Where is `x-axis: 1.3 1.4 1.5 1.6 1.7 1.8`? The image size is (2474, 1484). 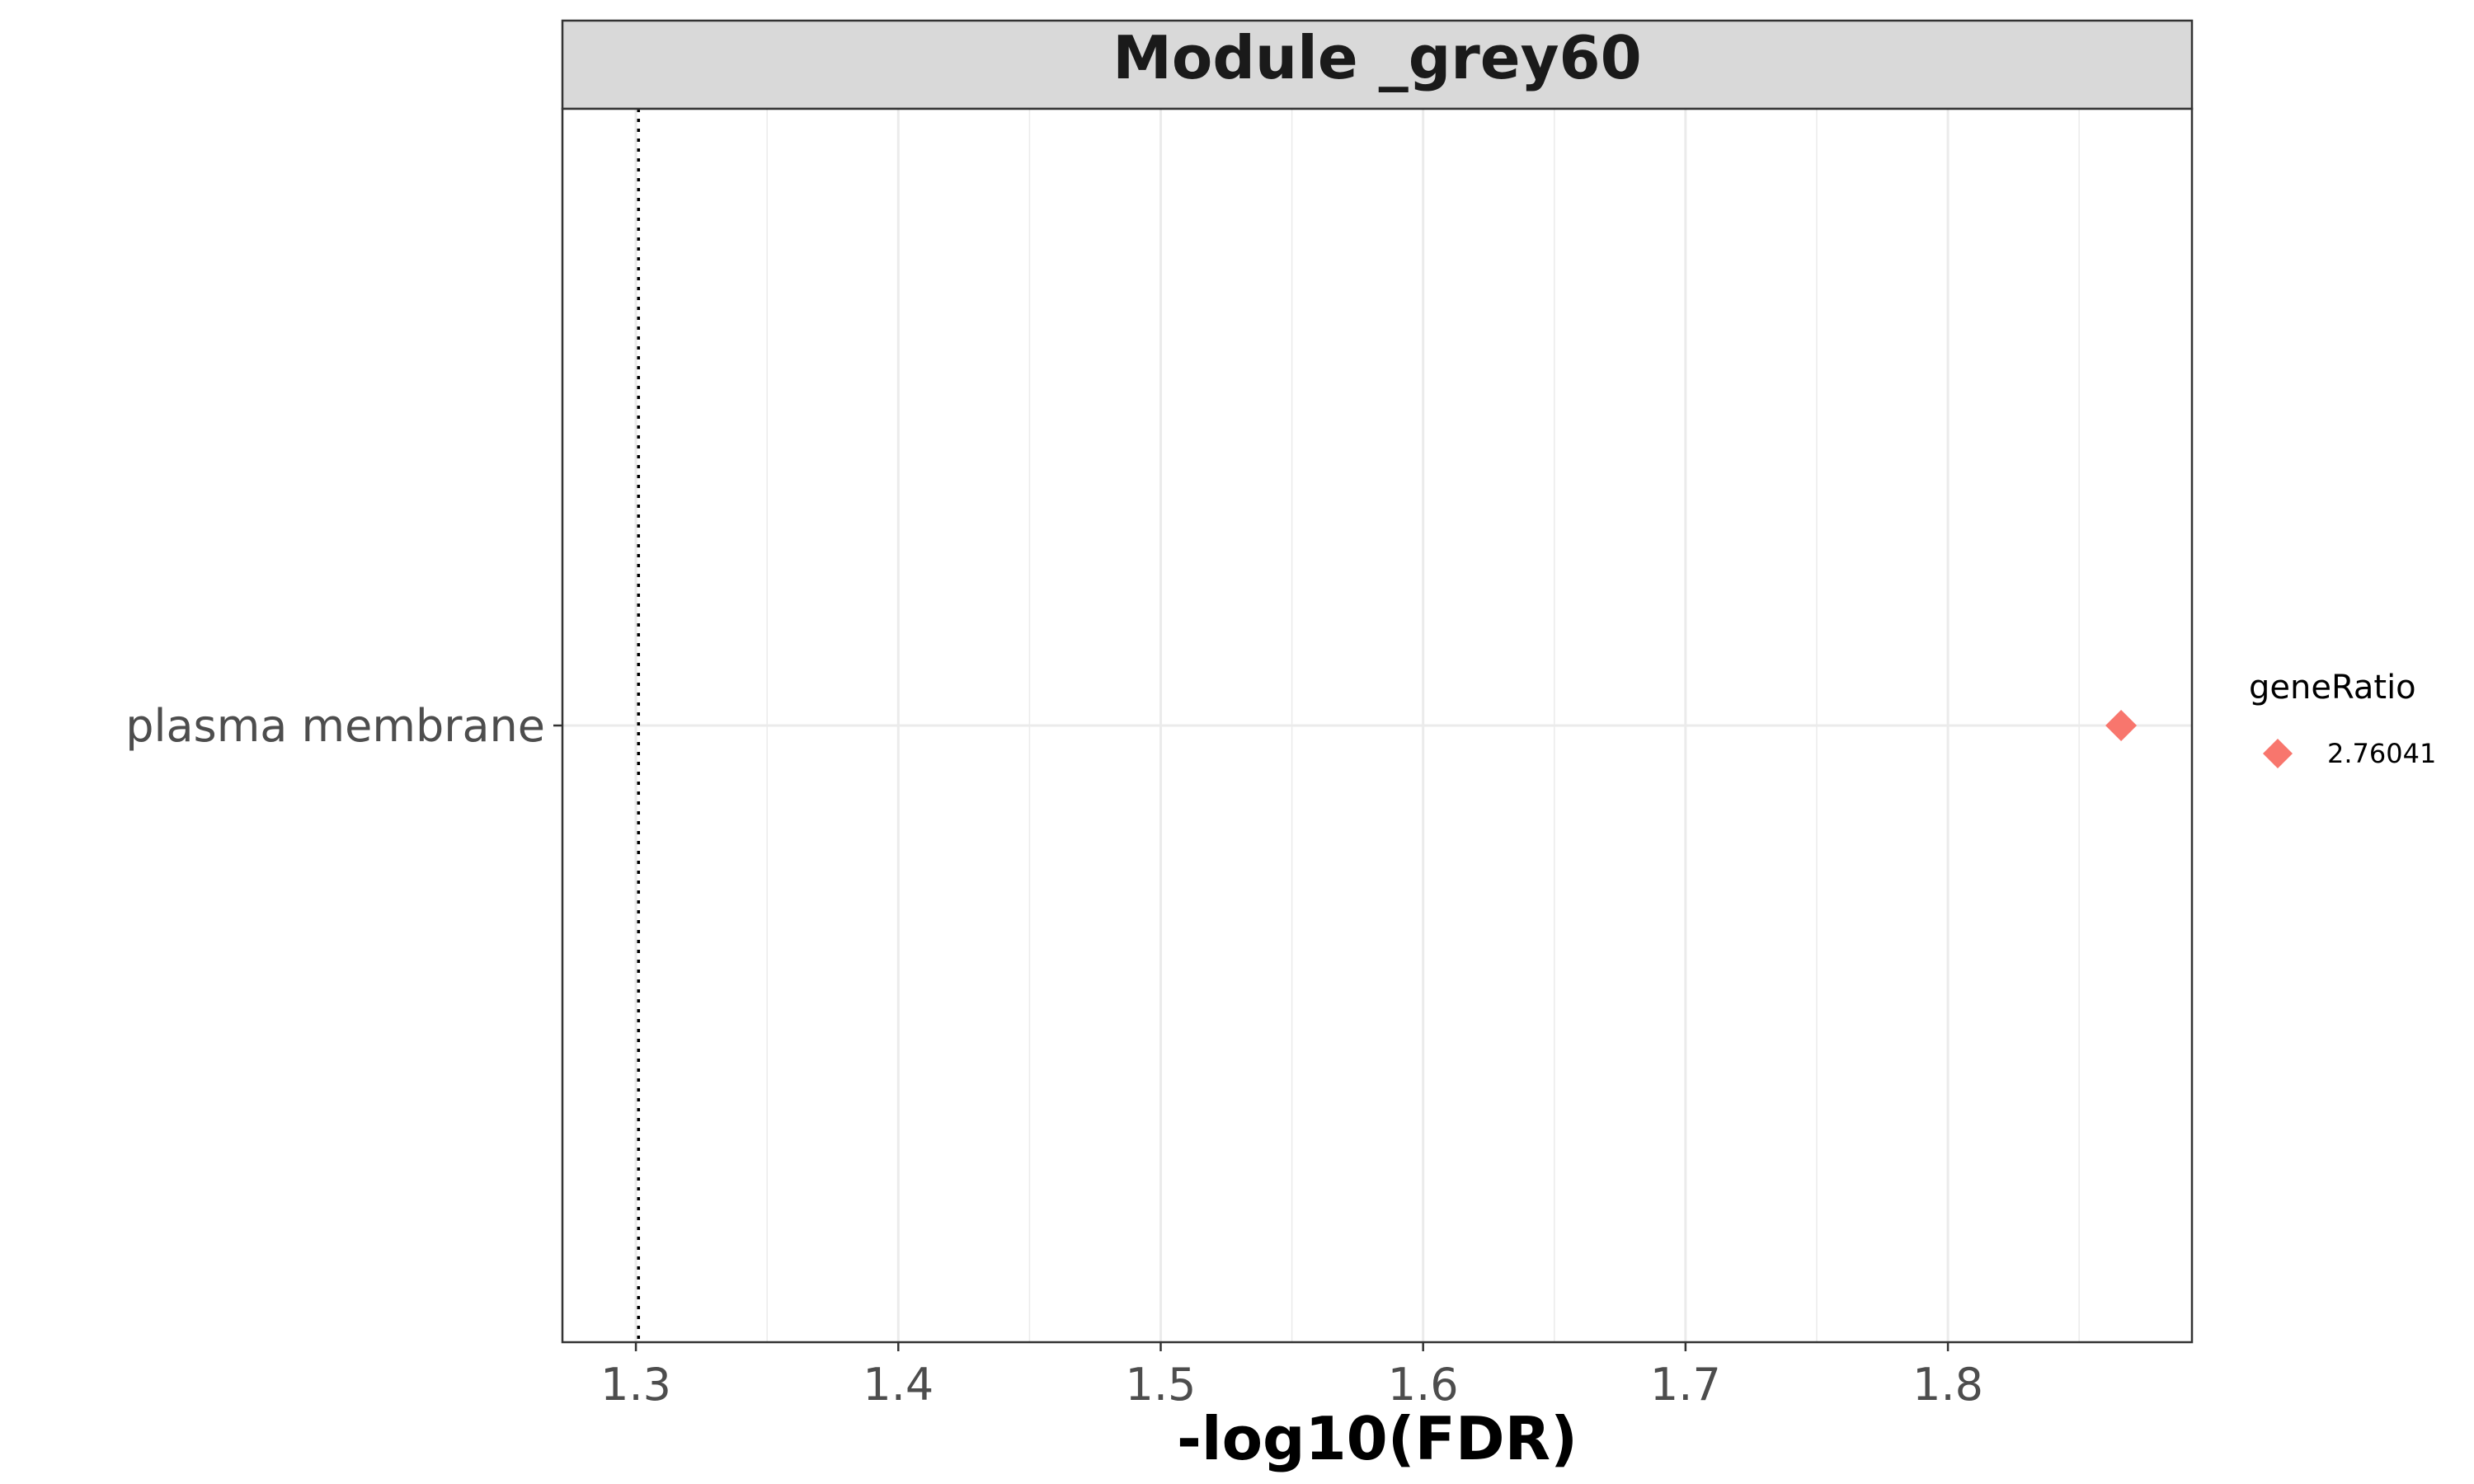
x-axis: 1.3 1.4 1.5 1.6 1.7 1.8 is located at coordinates (1291, 1376).